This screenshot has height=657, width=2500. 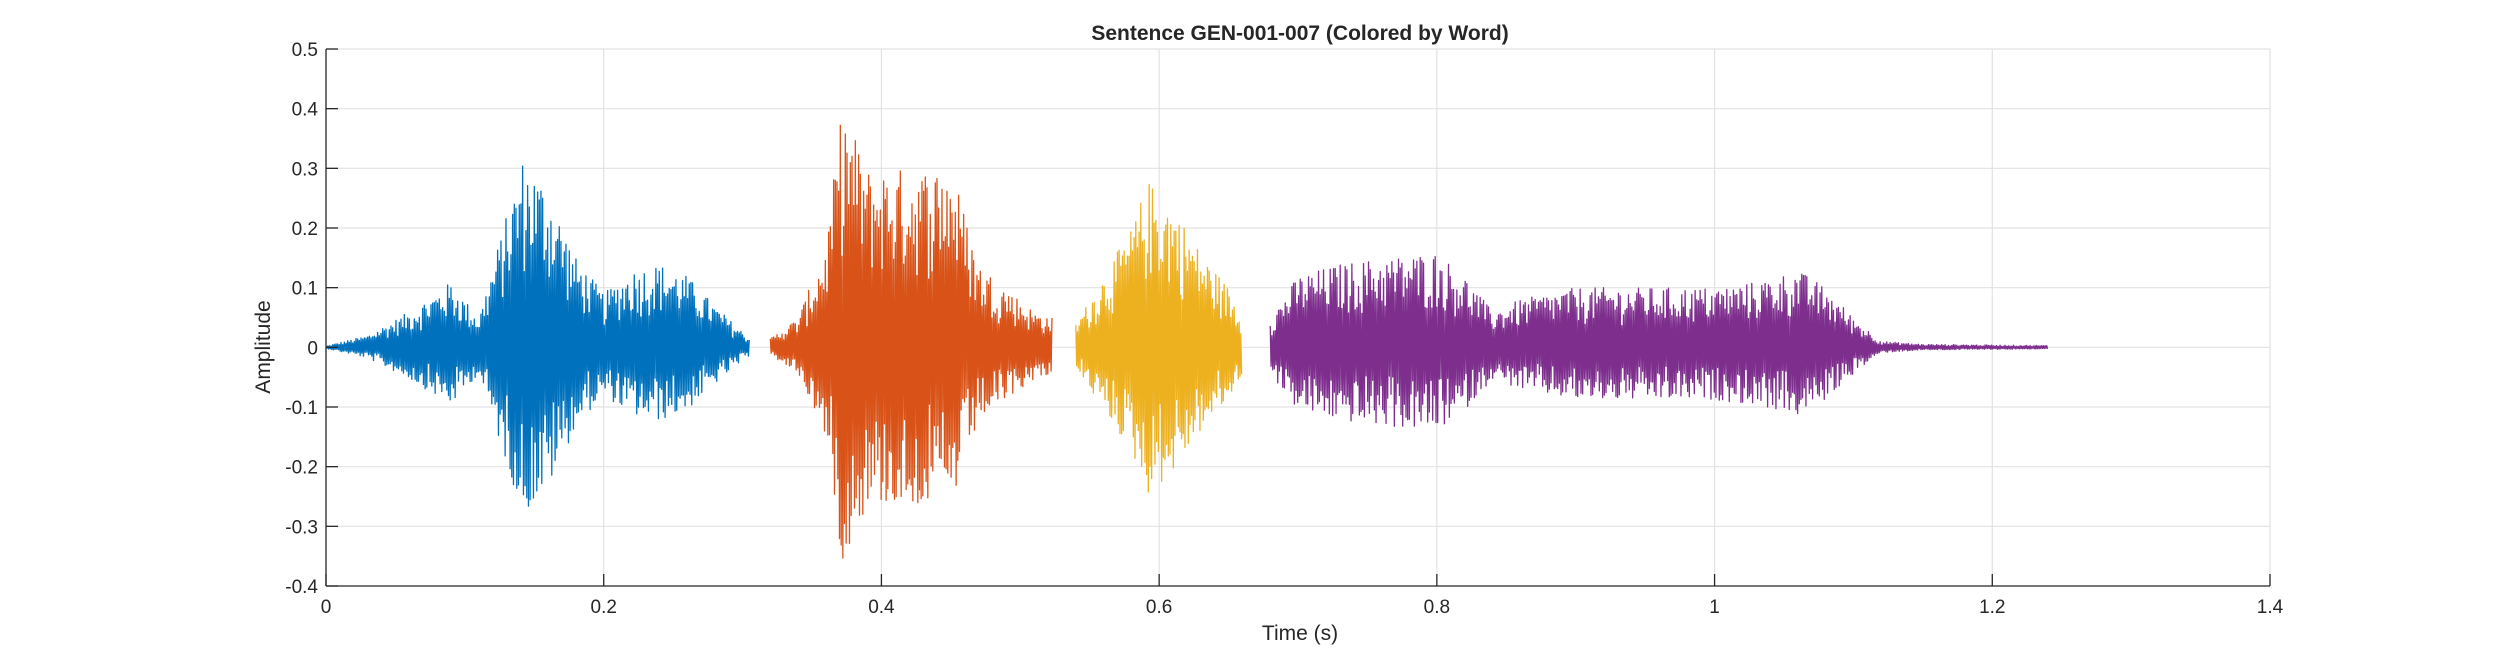 What do you see at coordinates (301, 408) in the screenshot?
I see `y-tick-label: -0.1` at bounding box center [301, 408].